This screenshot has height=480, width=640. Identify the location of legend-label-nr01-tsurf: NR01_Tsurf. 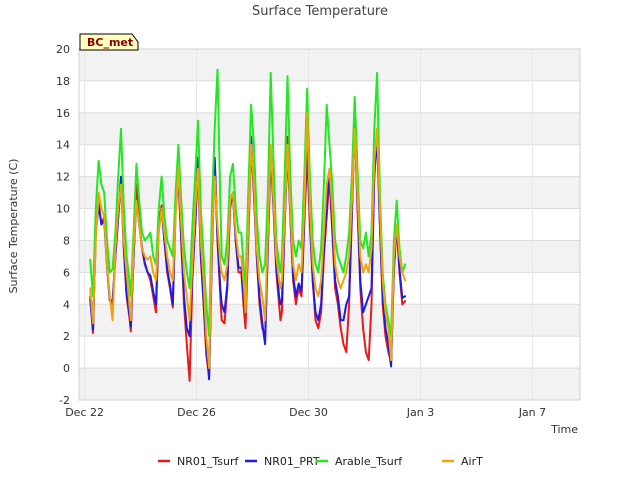
(208, 461).